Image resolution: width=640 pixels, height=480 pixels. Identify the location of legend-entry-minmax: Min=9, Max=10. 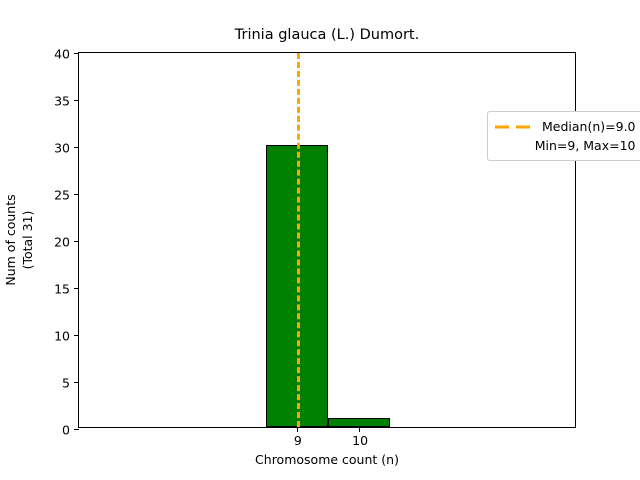
(565, 145).